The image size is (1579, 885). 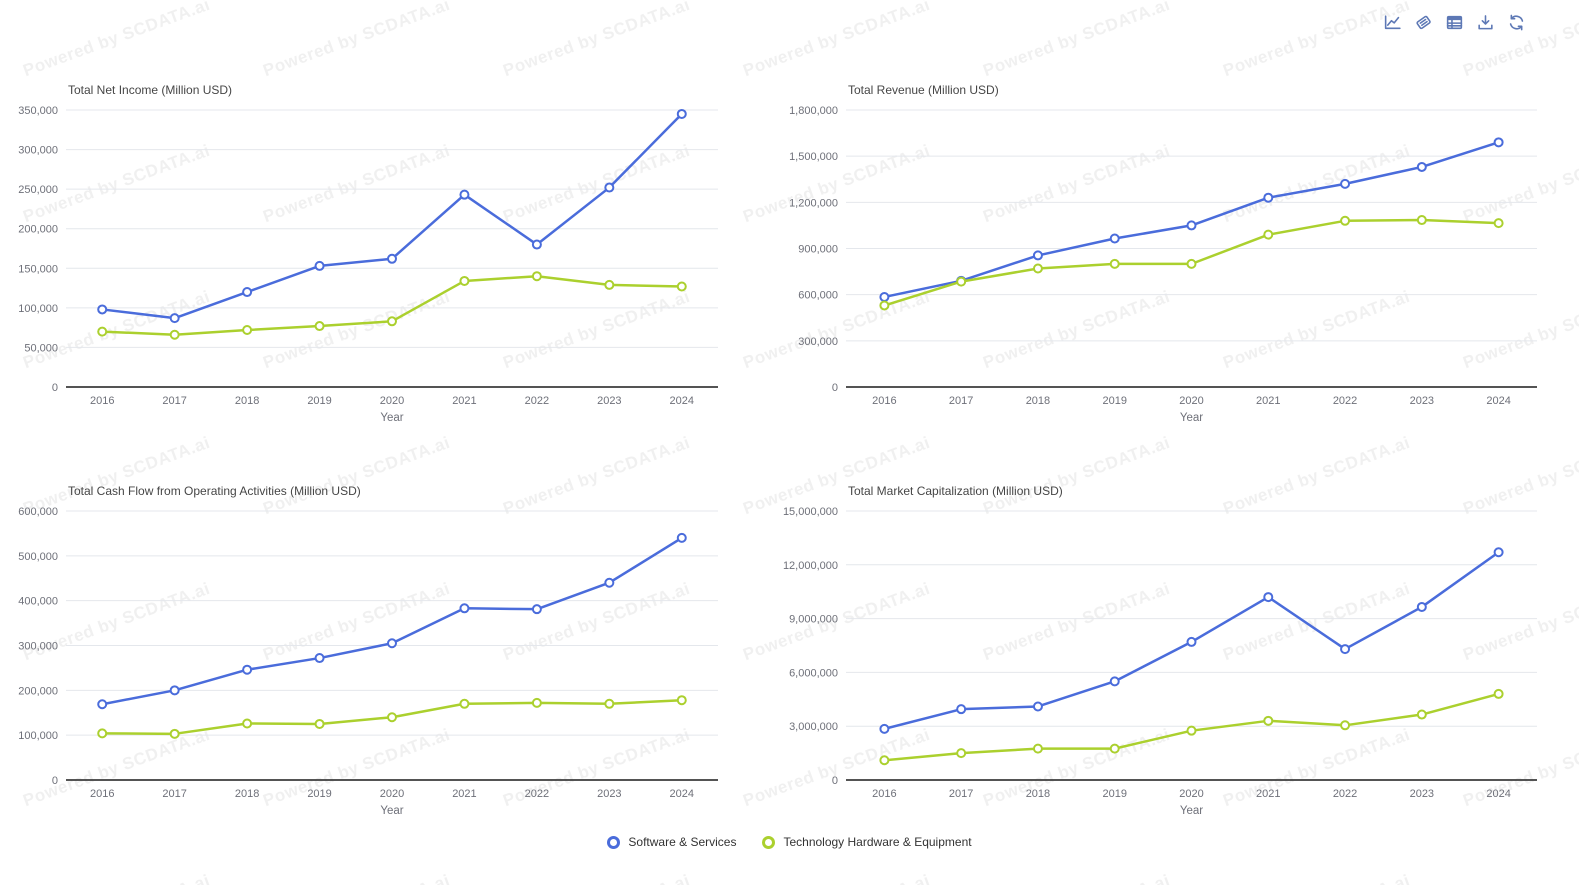 What do you see at coordinates (1317, 878) in the screenshot?
I see `watermark-text: Powered by SCDATA.ai` at bounding box center [1317, 878].